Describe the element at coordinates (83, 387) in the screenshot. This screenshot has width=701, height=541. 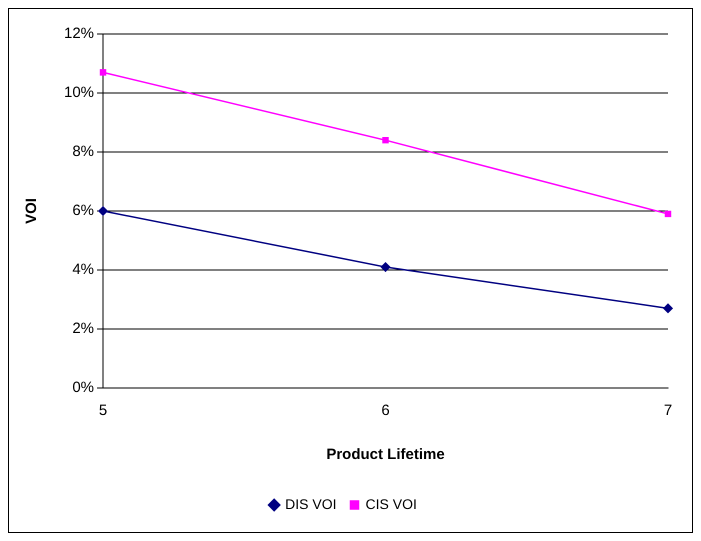
I see `y-tick-label: 0%` at that location.